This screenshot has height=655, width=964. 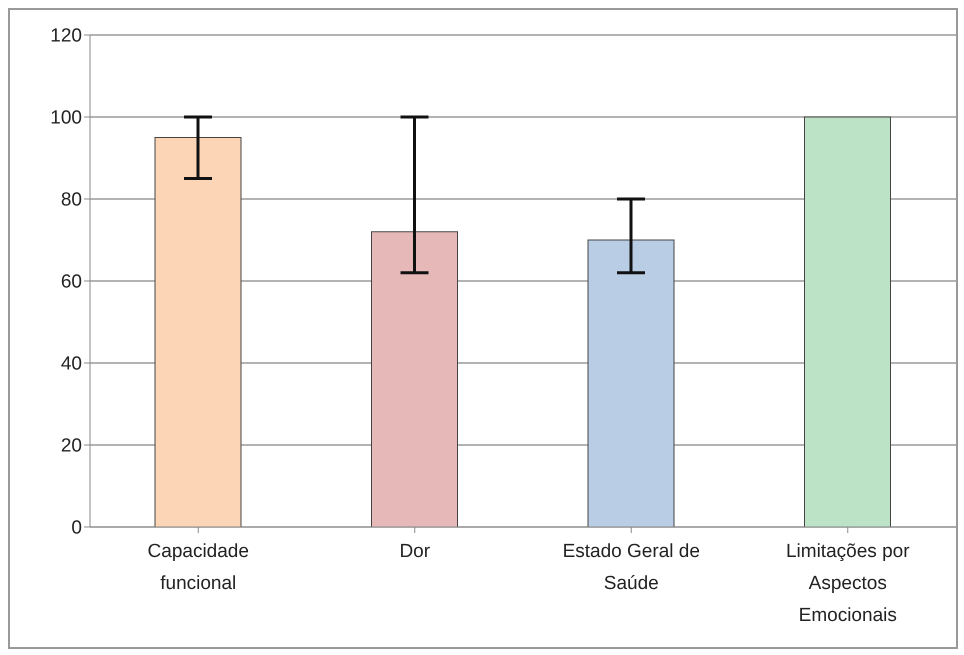 What do you see at coordinates (71, 364) in the screenshot?
I see `y-tick-label: 40` at bounding box center [71, 364].